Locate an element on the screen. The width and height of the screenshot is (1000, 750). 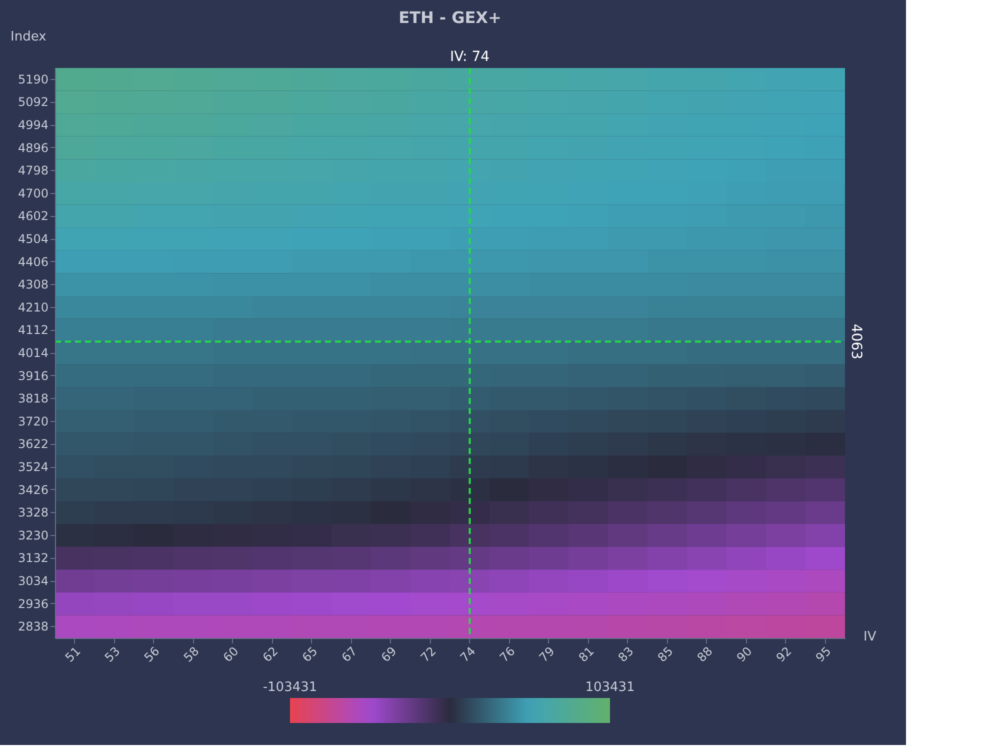
x-tick-label: 90 is located at coordinates (744, 654).